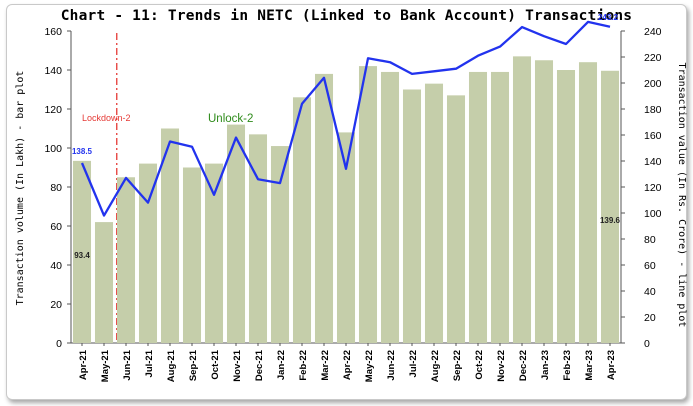 The height and width of the screenshot is (406, 693). What do you see at coordinates (53, 149) in the screenshot?
I see `y-left-tick-label: 100` at bounding box center [53, 149].